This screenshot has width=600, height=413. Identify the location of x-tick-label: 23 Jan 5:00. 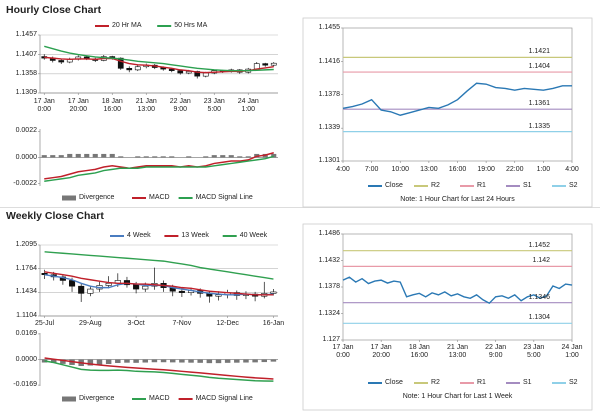
(534, 351).